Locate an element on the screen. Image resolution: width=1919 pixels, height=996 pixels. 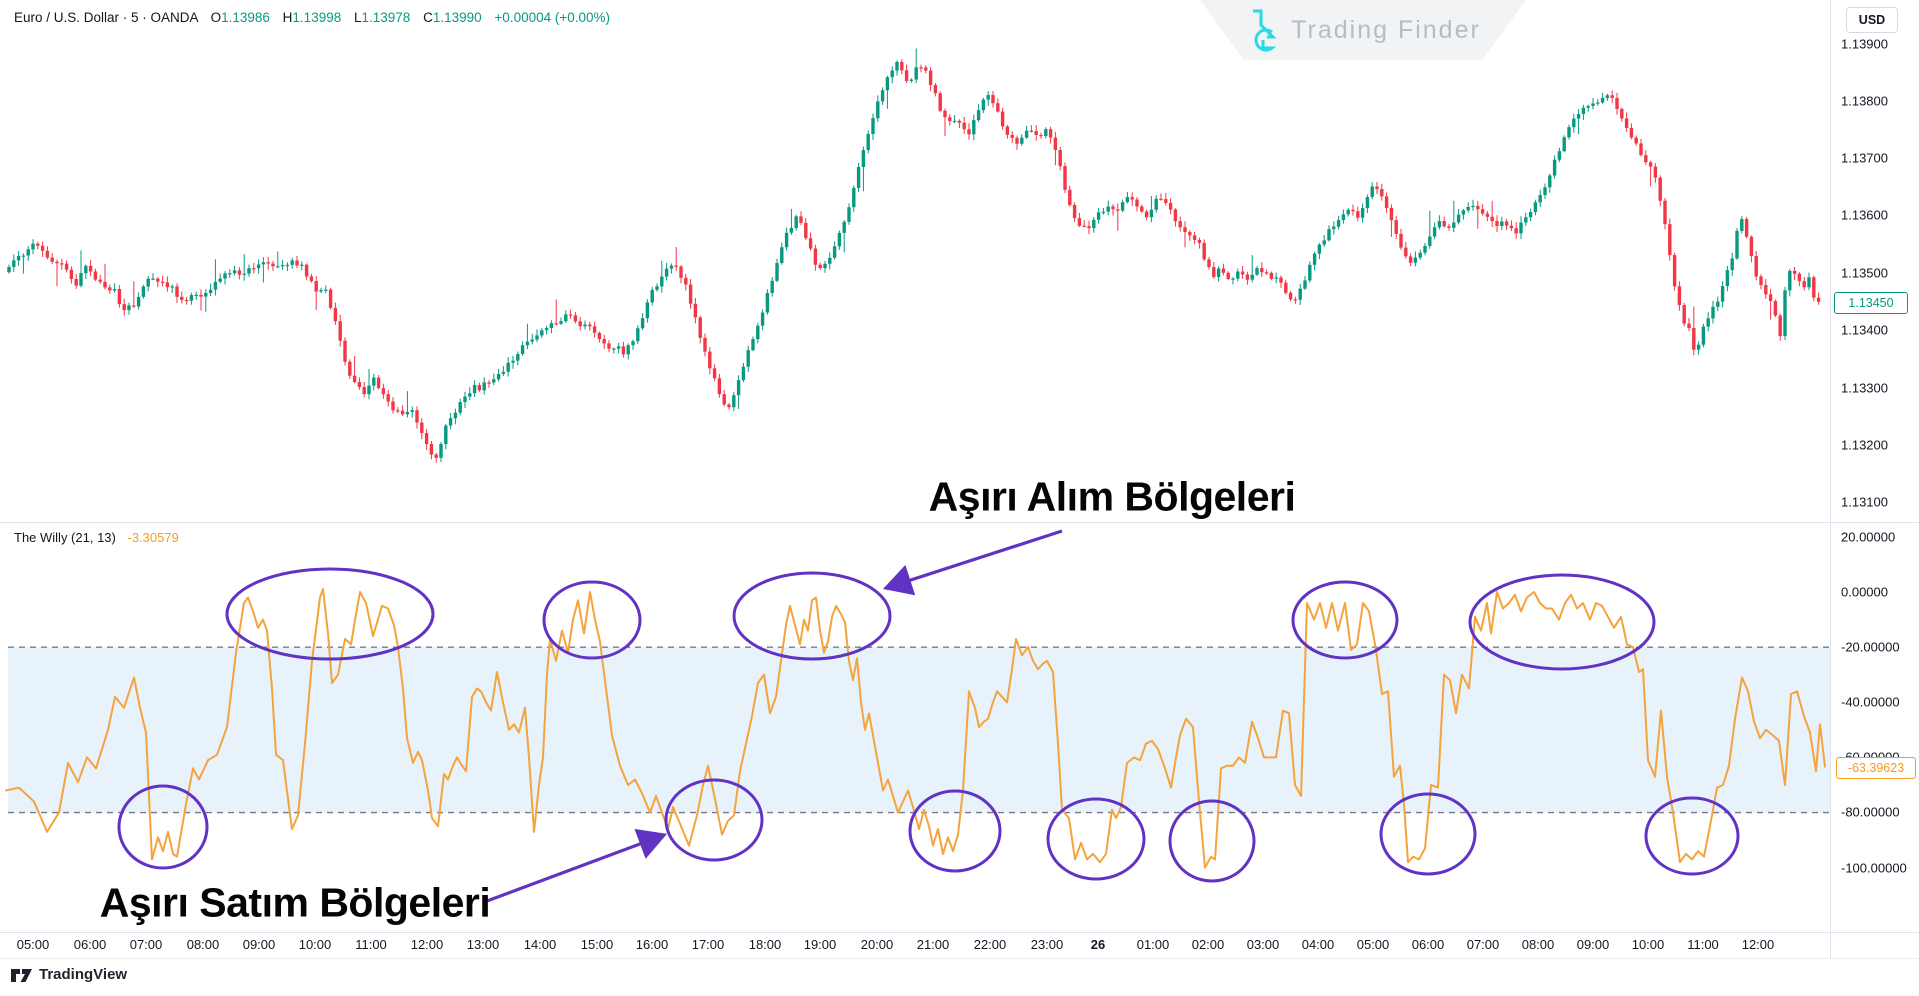
indicator-value: -3.30579 is located at coordinates (153, 537).